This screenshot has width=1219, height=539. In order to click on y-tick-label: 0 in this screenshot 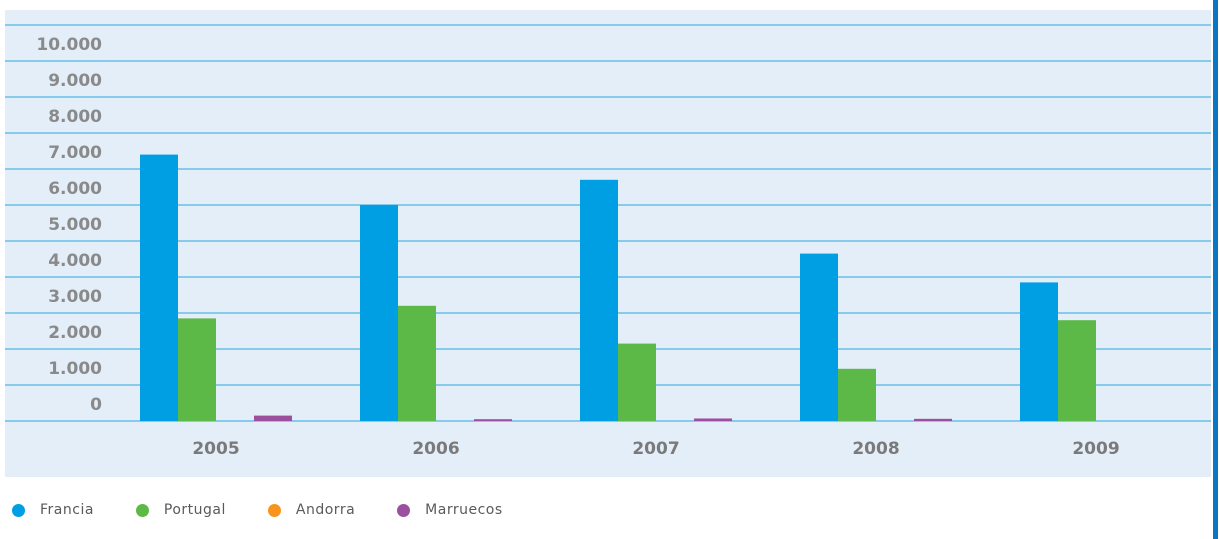, I will do `click(96, 405)`.